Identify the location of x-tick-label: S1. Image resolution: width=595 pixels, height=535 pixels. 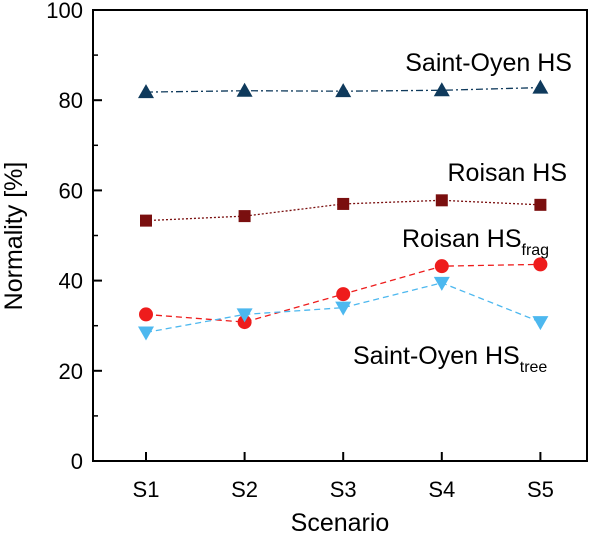
(146, 489).